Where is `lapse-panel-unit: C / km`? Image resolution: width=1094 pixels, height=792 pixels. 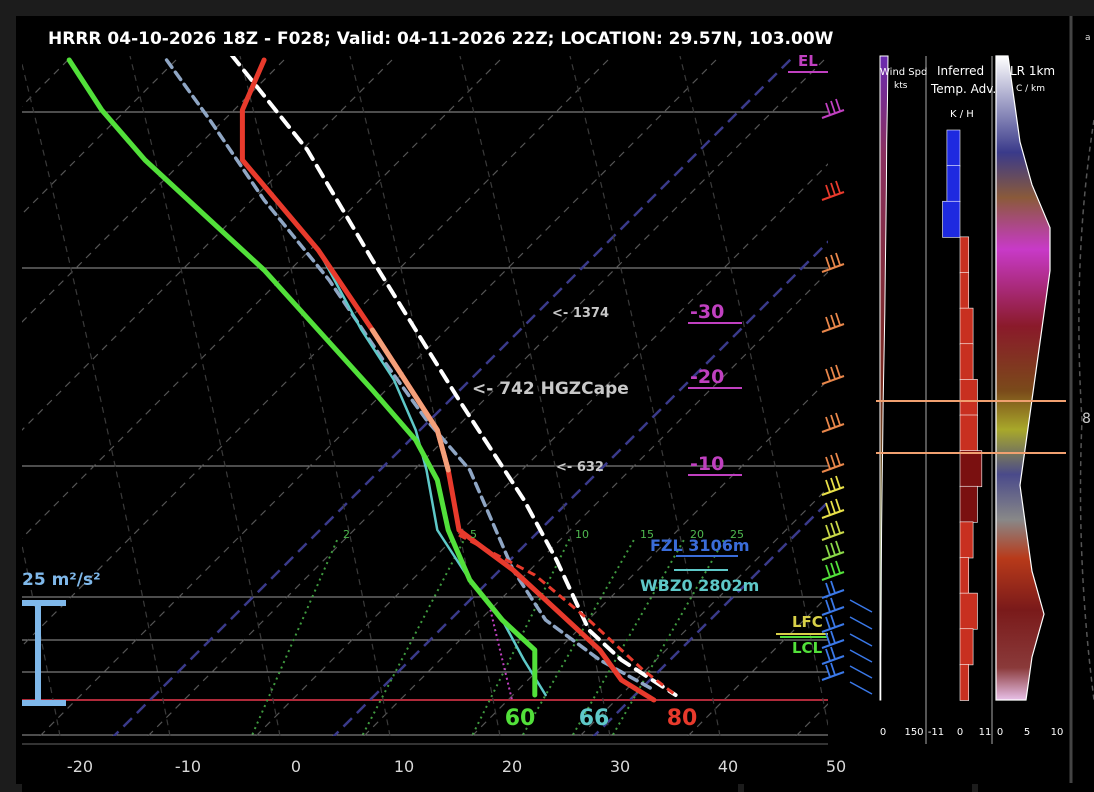
lapse-panel-unit: C / km is located at coordinates (1030, 89).